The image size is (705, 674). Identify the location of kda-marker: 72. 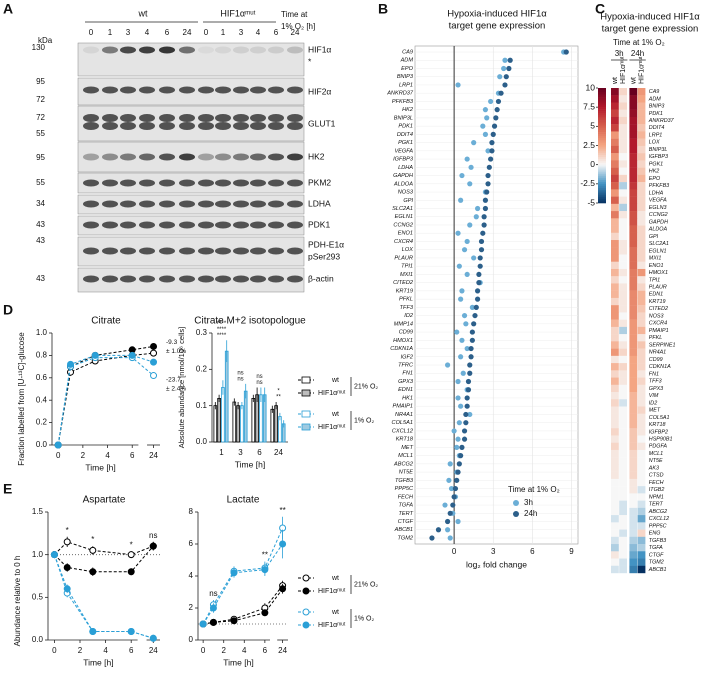
(40, 117).